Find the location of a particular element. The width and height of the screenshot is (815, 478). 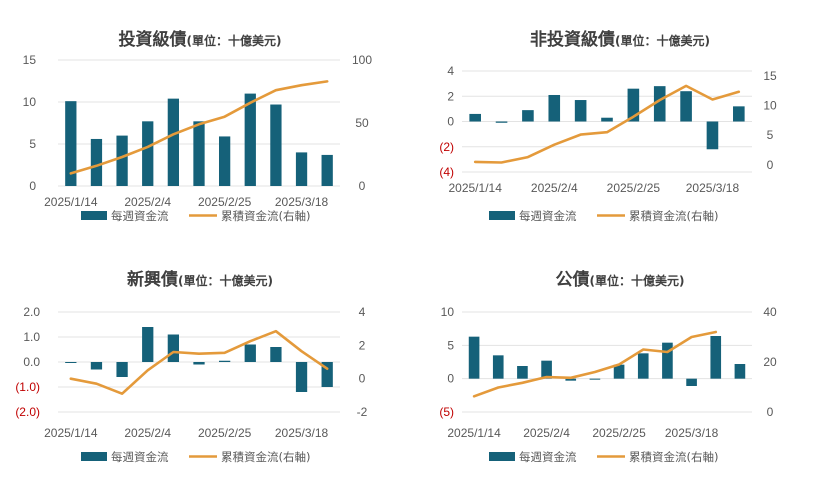

y-left-tick-label: 0.0 is located at coordinates (31, 362).